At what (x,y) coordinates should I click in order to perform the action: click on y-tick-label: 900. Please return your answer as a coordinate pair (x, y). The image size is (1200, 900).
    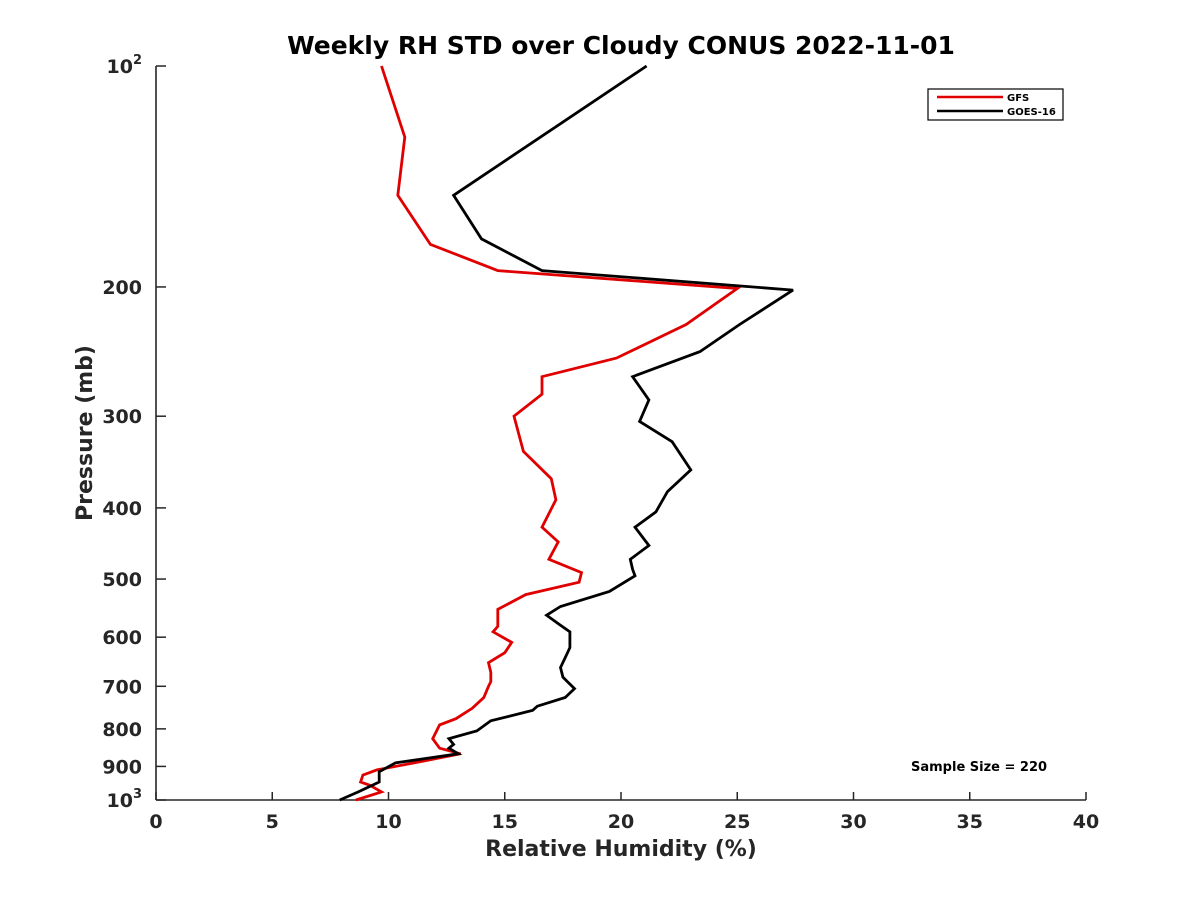
    Looking at the image, I should click on (122, 767).